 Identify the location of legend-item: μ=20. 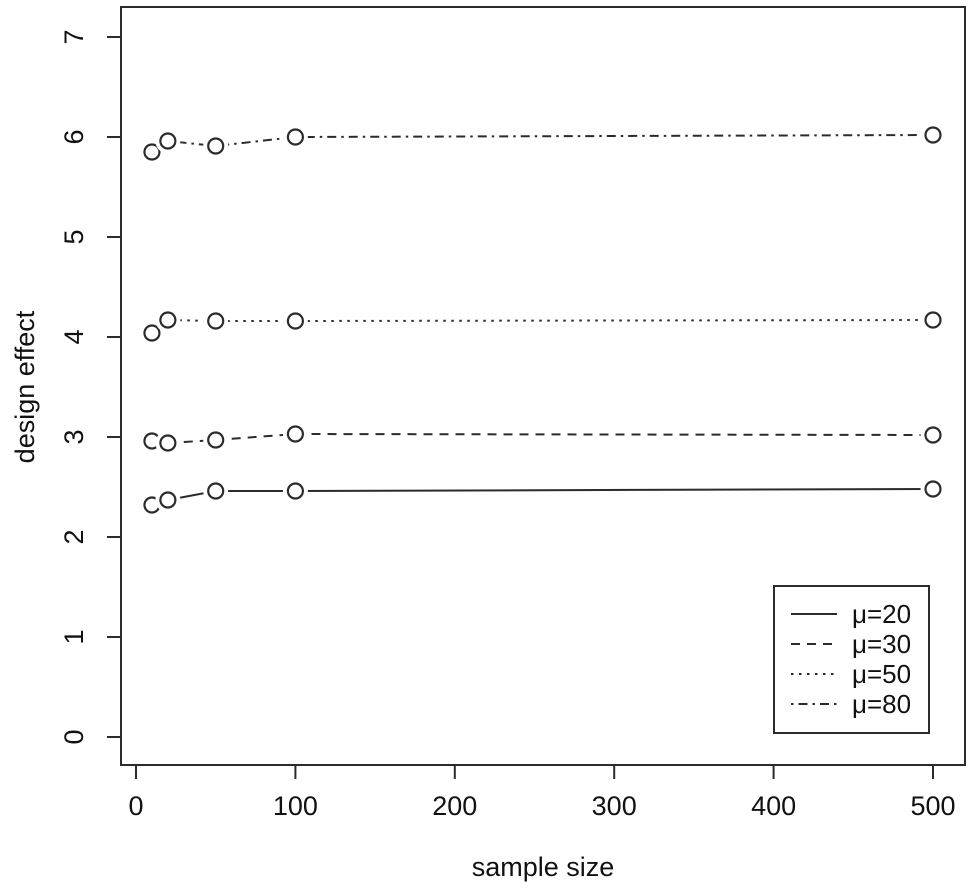
(858, 614).